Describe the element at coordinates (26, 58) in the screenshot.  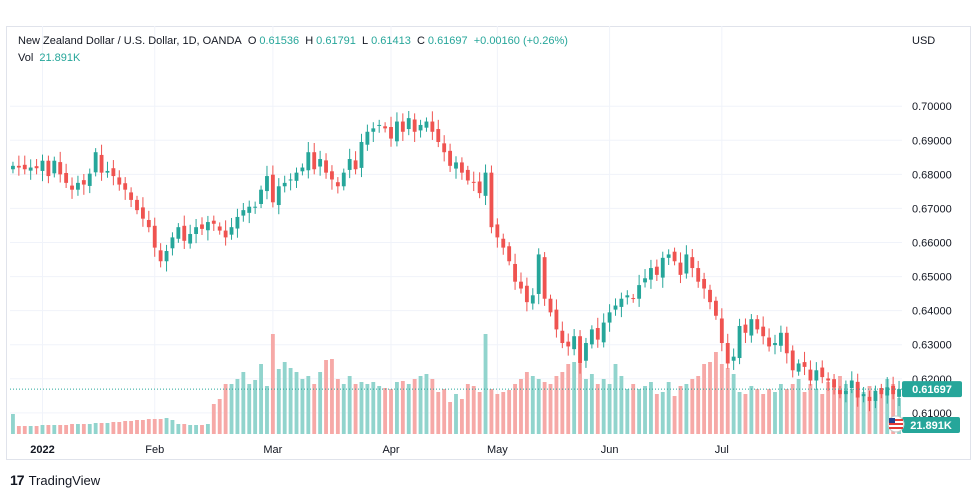
I see `volume-label: Vol` at that location.